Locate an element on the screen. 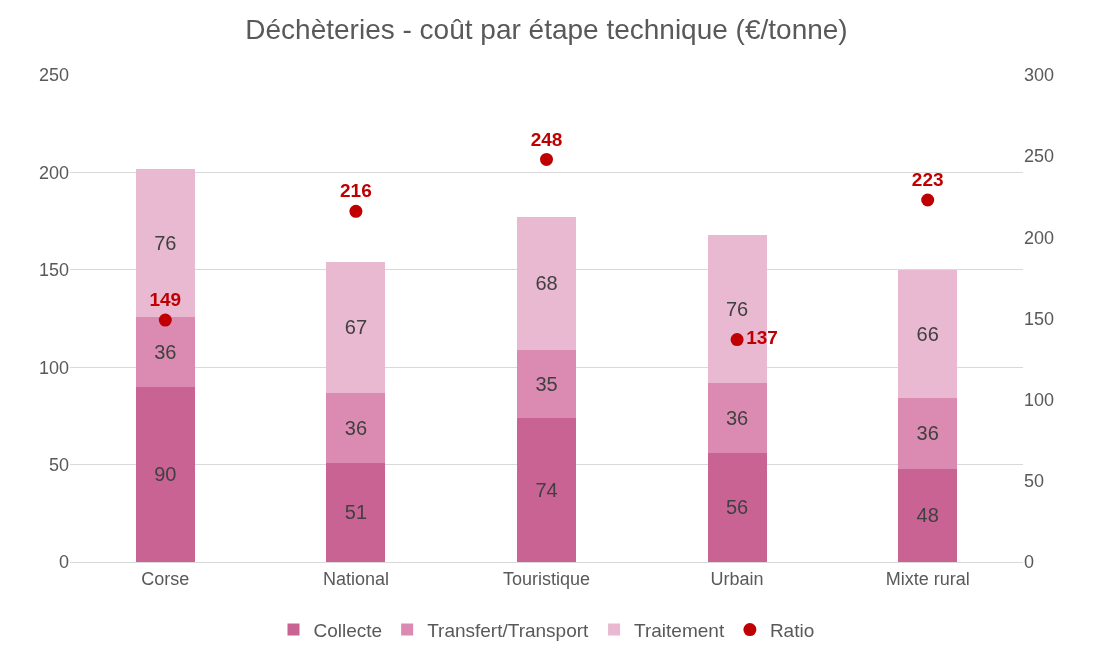  y-tick-label: 200 is located at coordinates (53, 172).